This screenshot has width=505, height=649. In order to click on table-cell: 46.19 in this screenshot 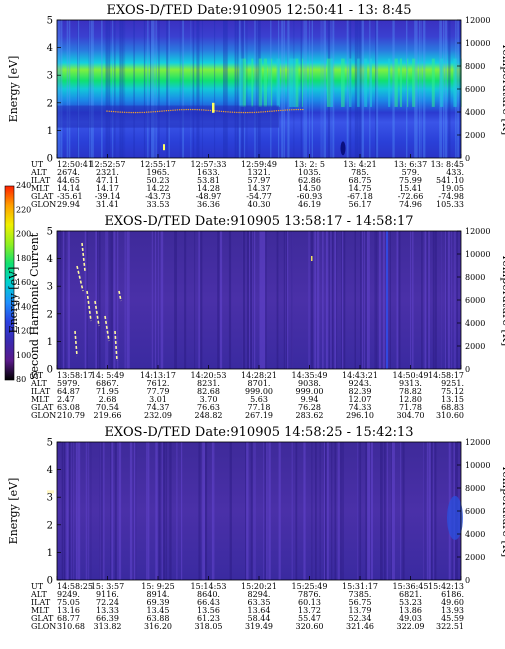, I will do `click(309, 204)`.